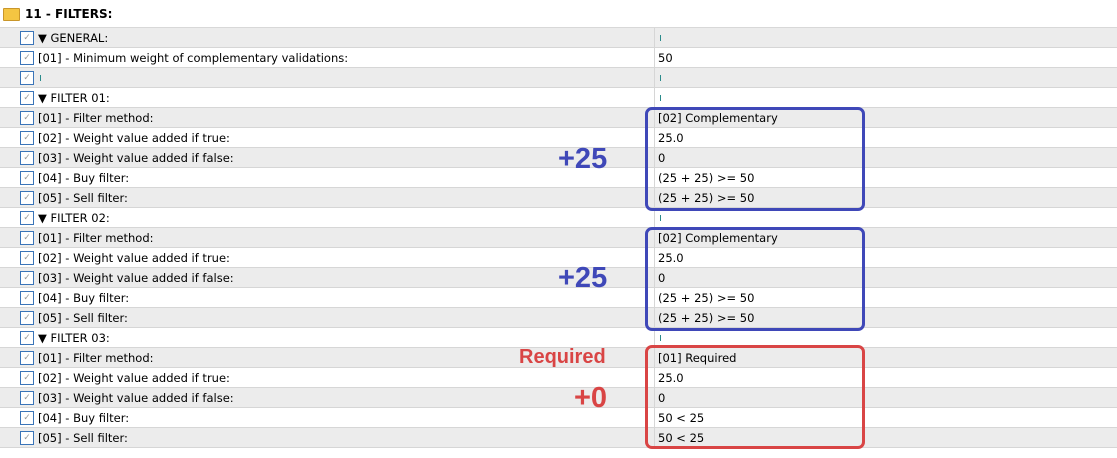  What do you see at coordinates (11, 14) in the screenshot?
I see `folder-icon` at bounding box center [11, 14].